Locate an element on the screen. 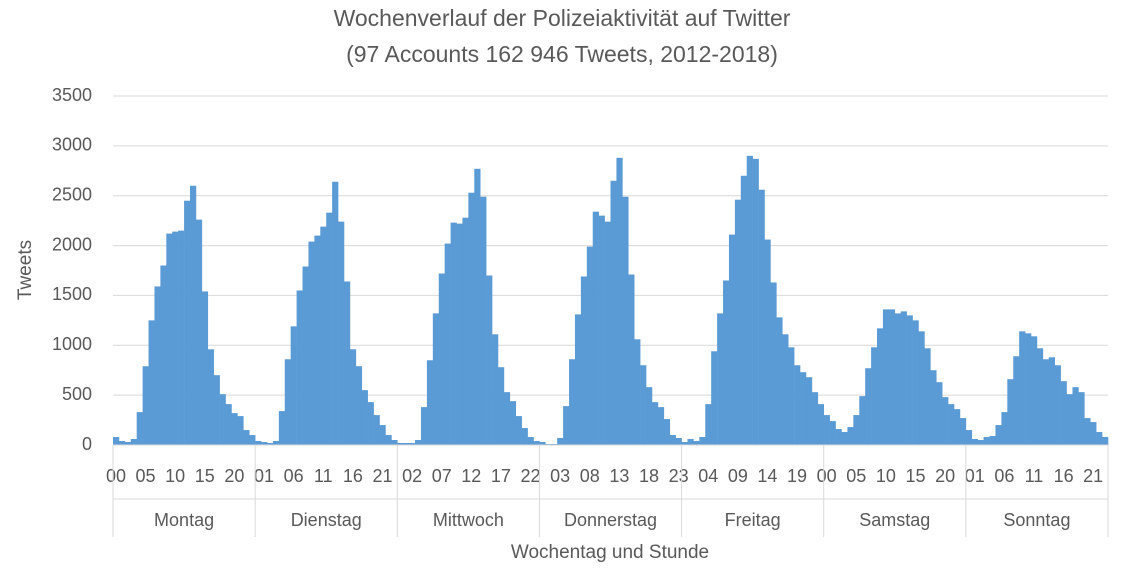  x-tick-label: 09 is located at coordinates (738, 476).